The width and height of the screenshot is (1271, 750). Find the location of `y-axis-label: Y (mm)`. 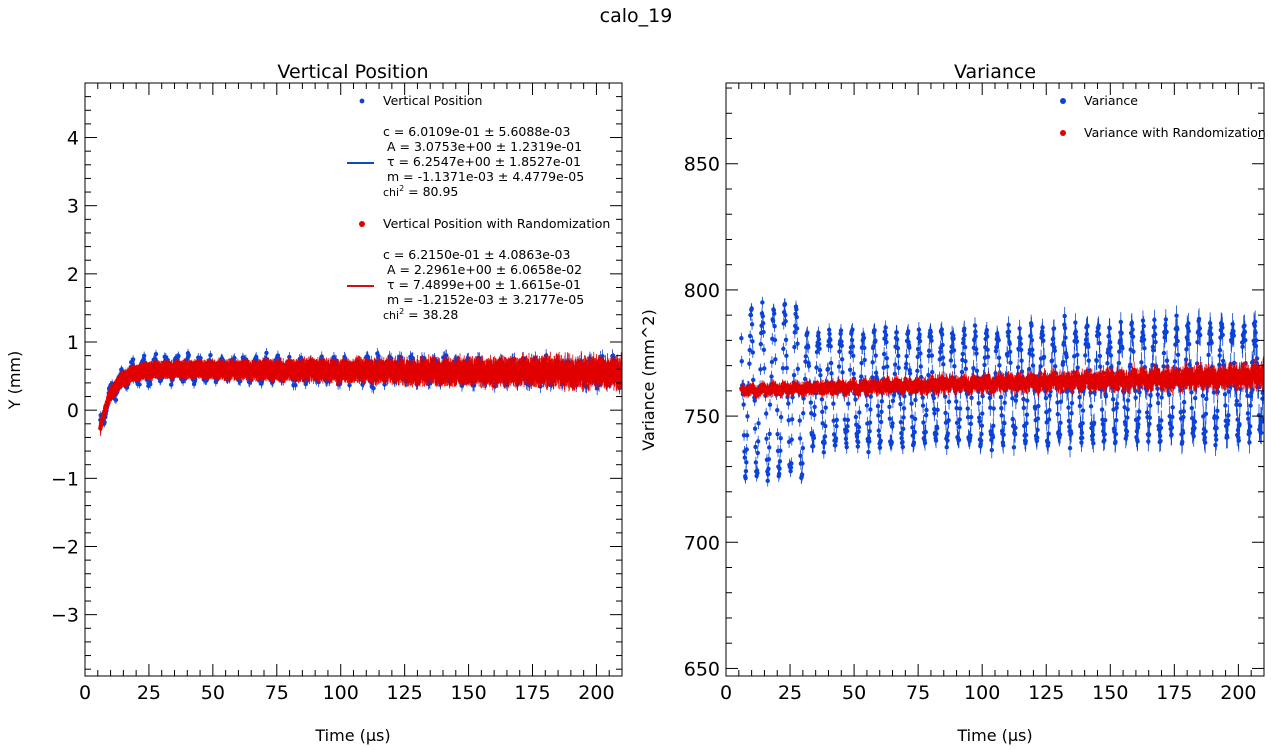

y-axis-label: Y (mm) is located at coordinates (14, 381).